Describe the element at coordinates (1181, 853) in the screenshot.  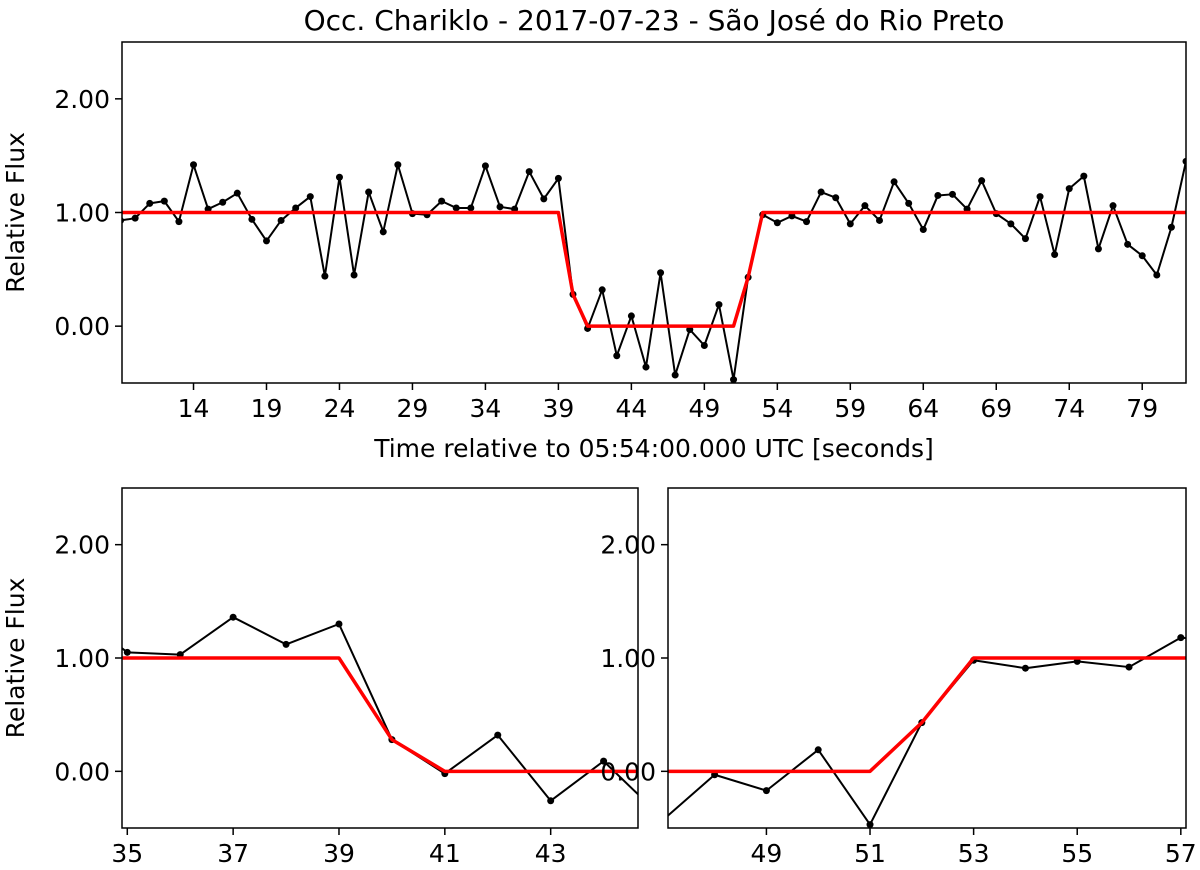
I see `x-tick-label: 57` at that location.